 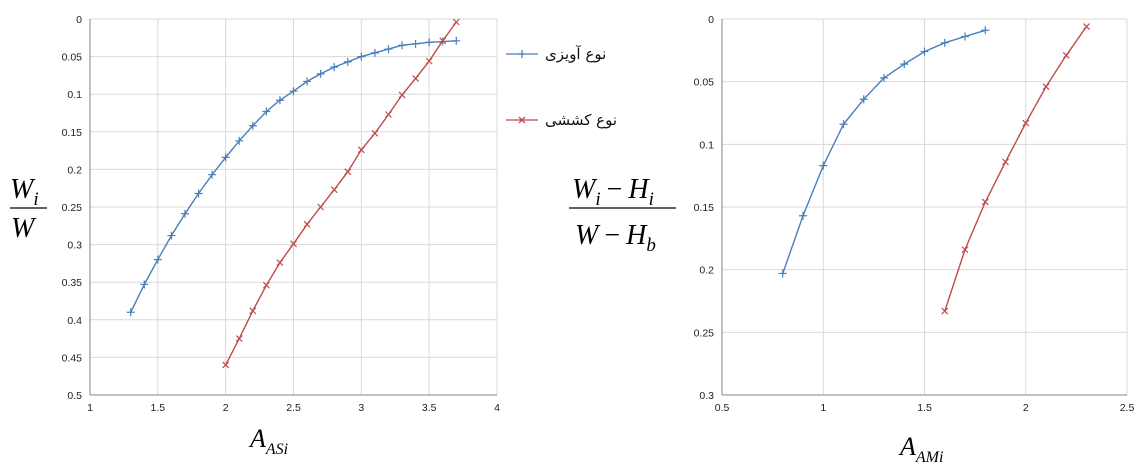 I want to click on left-y-tick-label: 0.15, so click(x=72, y=133).